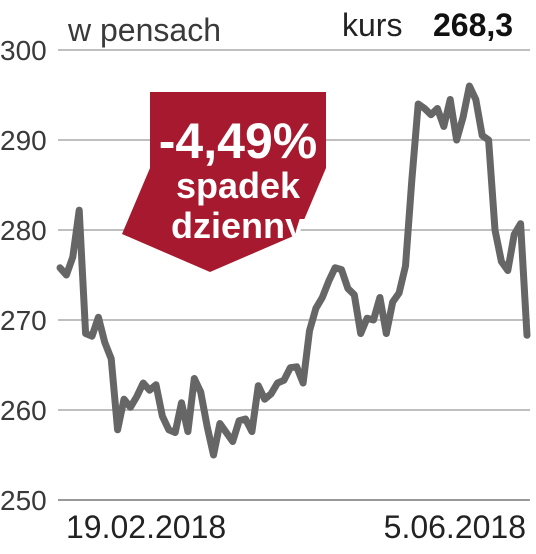 The image size is (536, 554). Describe the element at coordinates (238, 185) in the screenshot. I see `badge-line-1: spadek` at that location.